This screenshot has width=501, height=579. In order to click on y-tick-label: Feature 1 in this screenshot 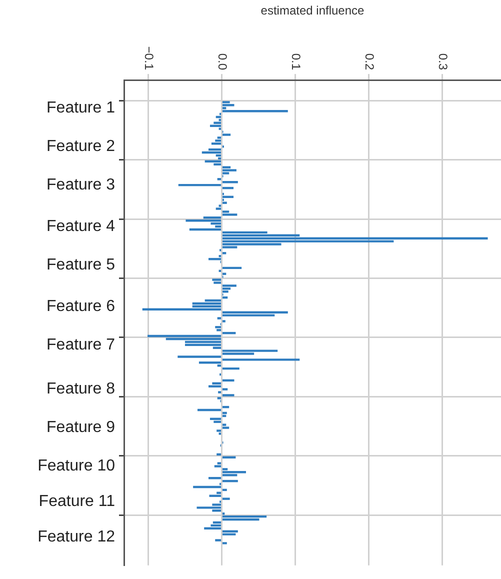, I will do `click(81, 108)`.